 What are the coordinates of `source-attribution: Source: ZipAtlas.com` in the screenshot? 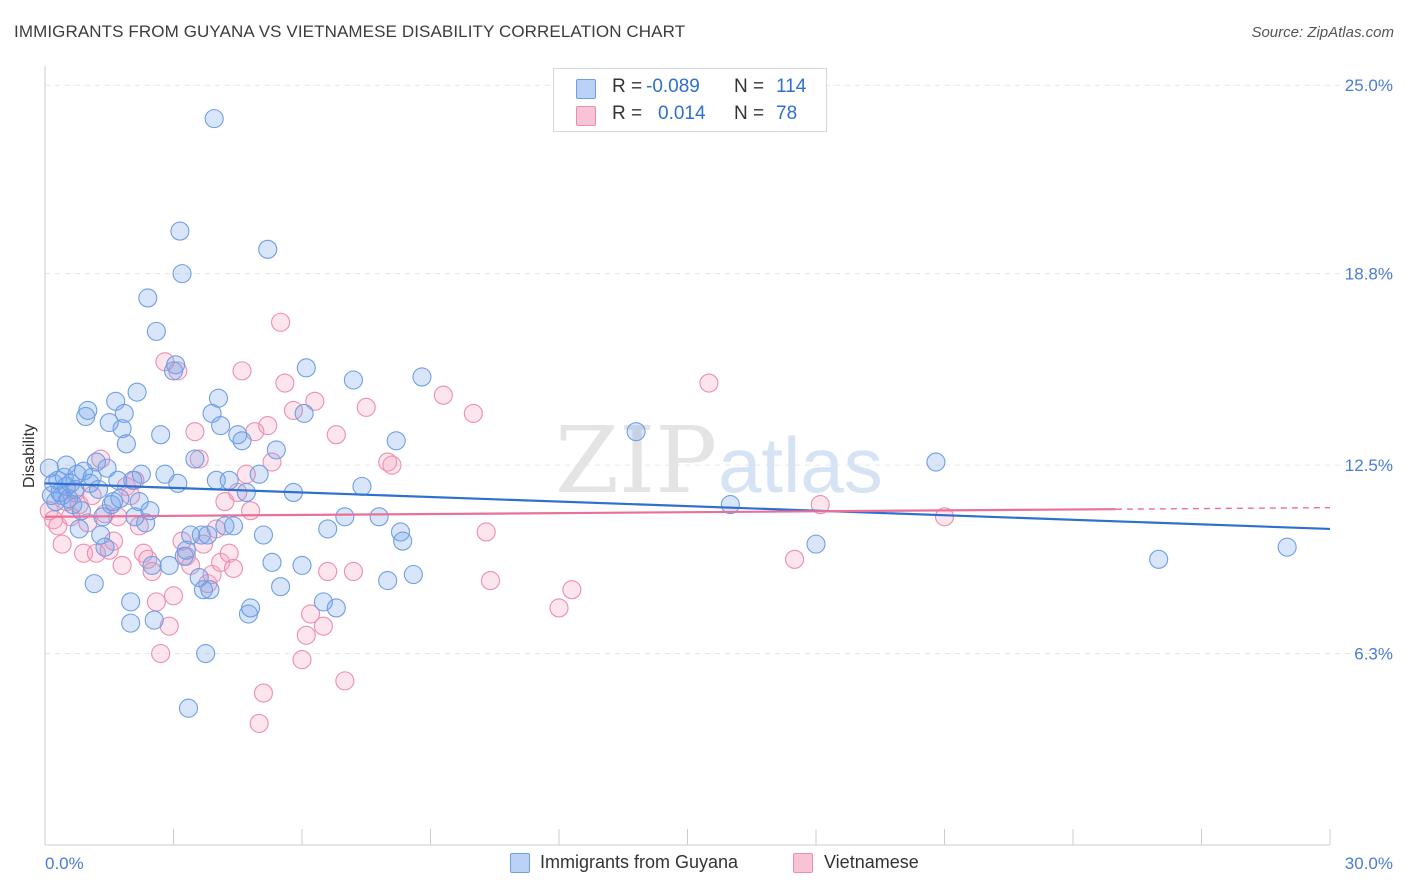 It's located at (1322, 32).